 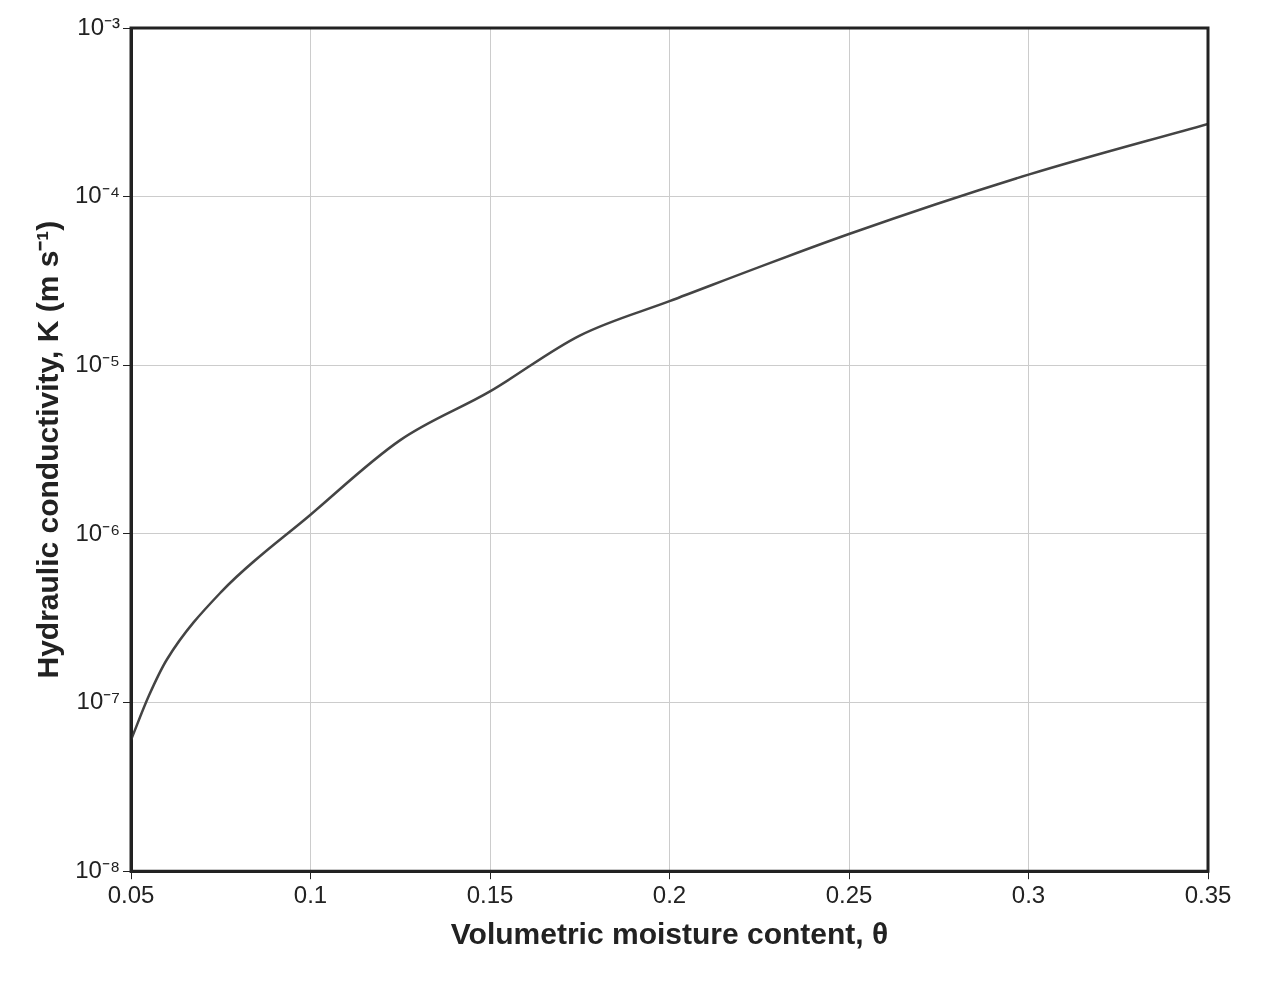 What do you see at coordinates (1208, 895) in the screenshot?
I see `x-tick-label: 0.35` at bounding box center [1208, 895].